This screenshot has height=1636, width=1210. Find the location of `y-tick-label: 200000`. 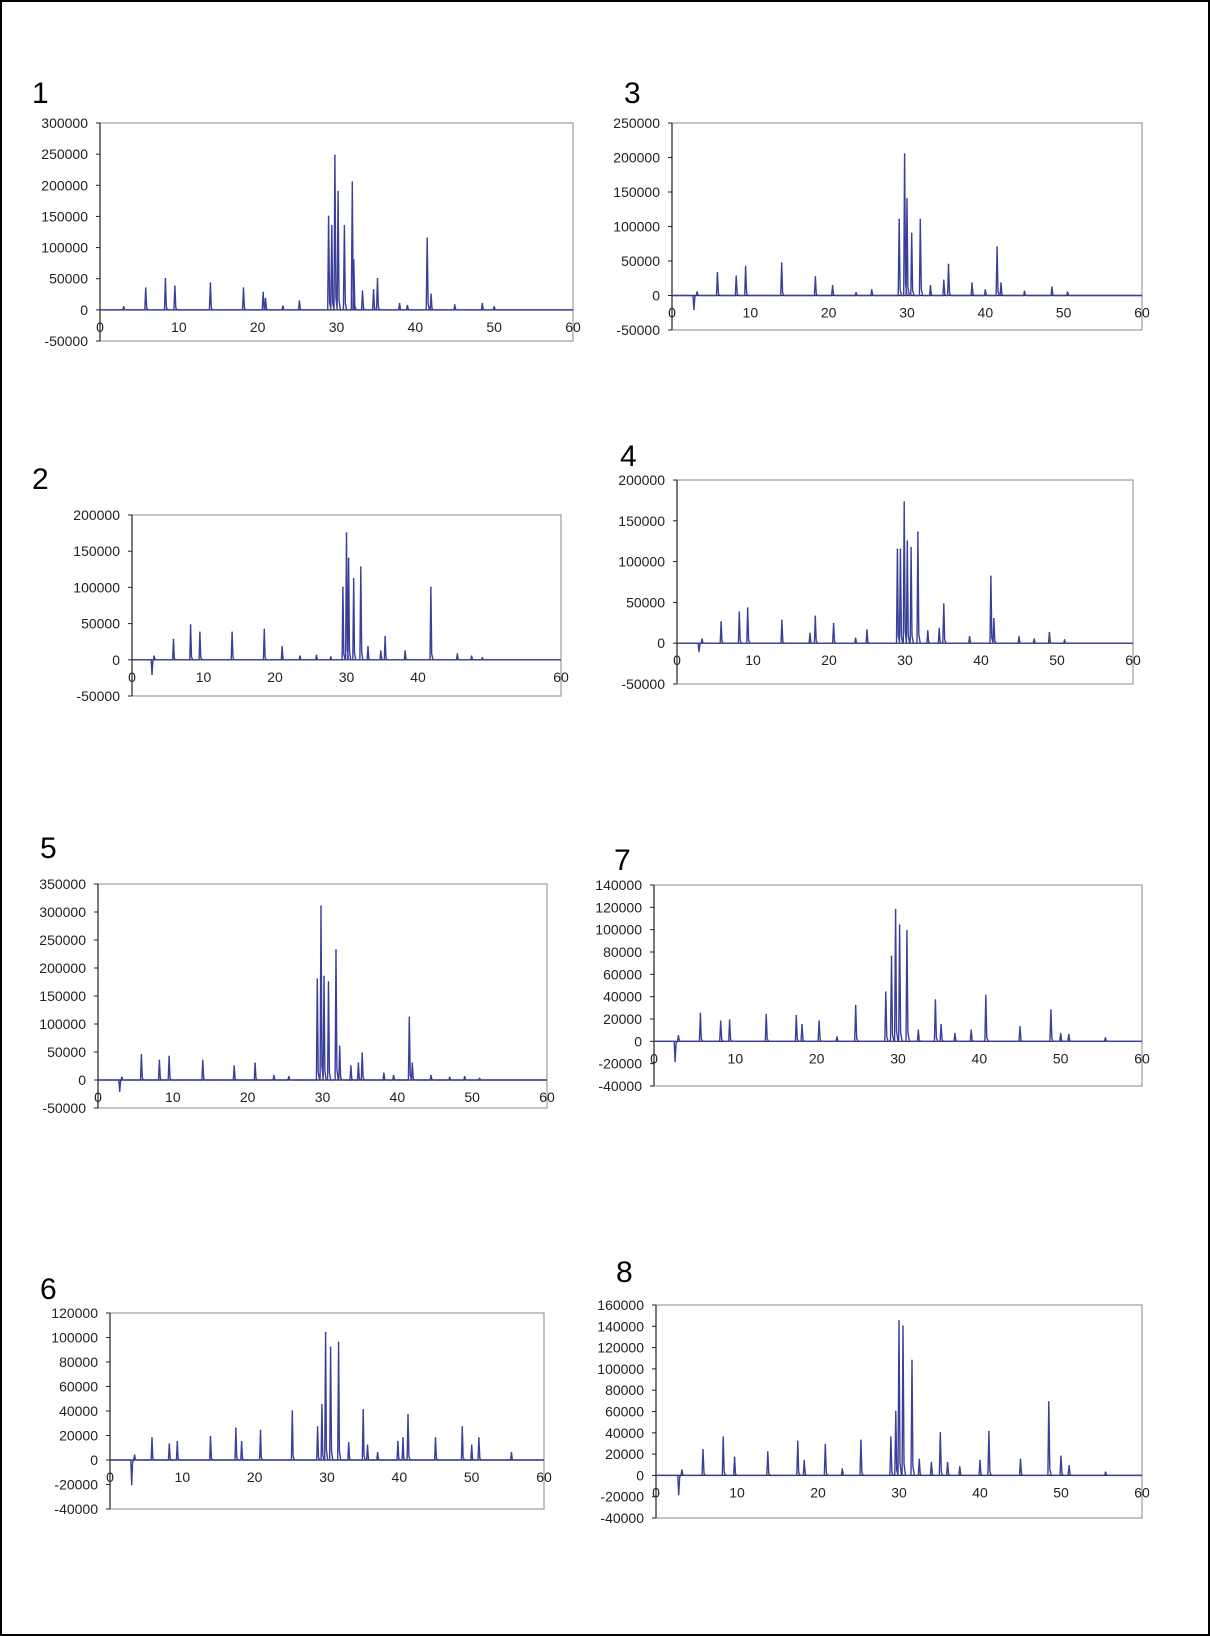

y-tick-label: 200000 is located at coordinates (62, 968).